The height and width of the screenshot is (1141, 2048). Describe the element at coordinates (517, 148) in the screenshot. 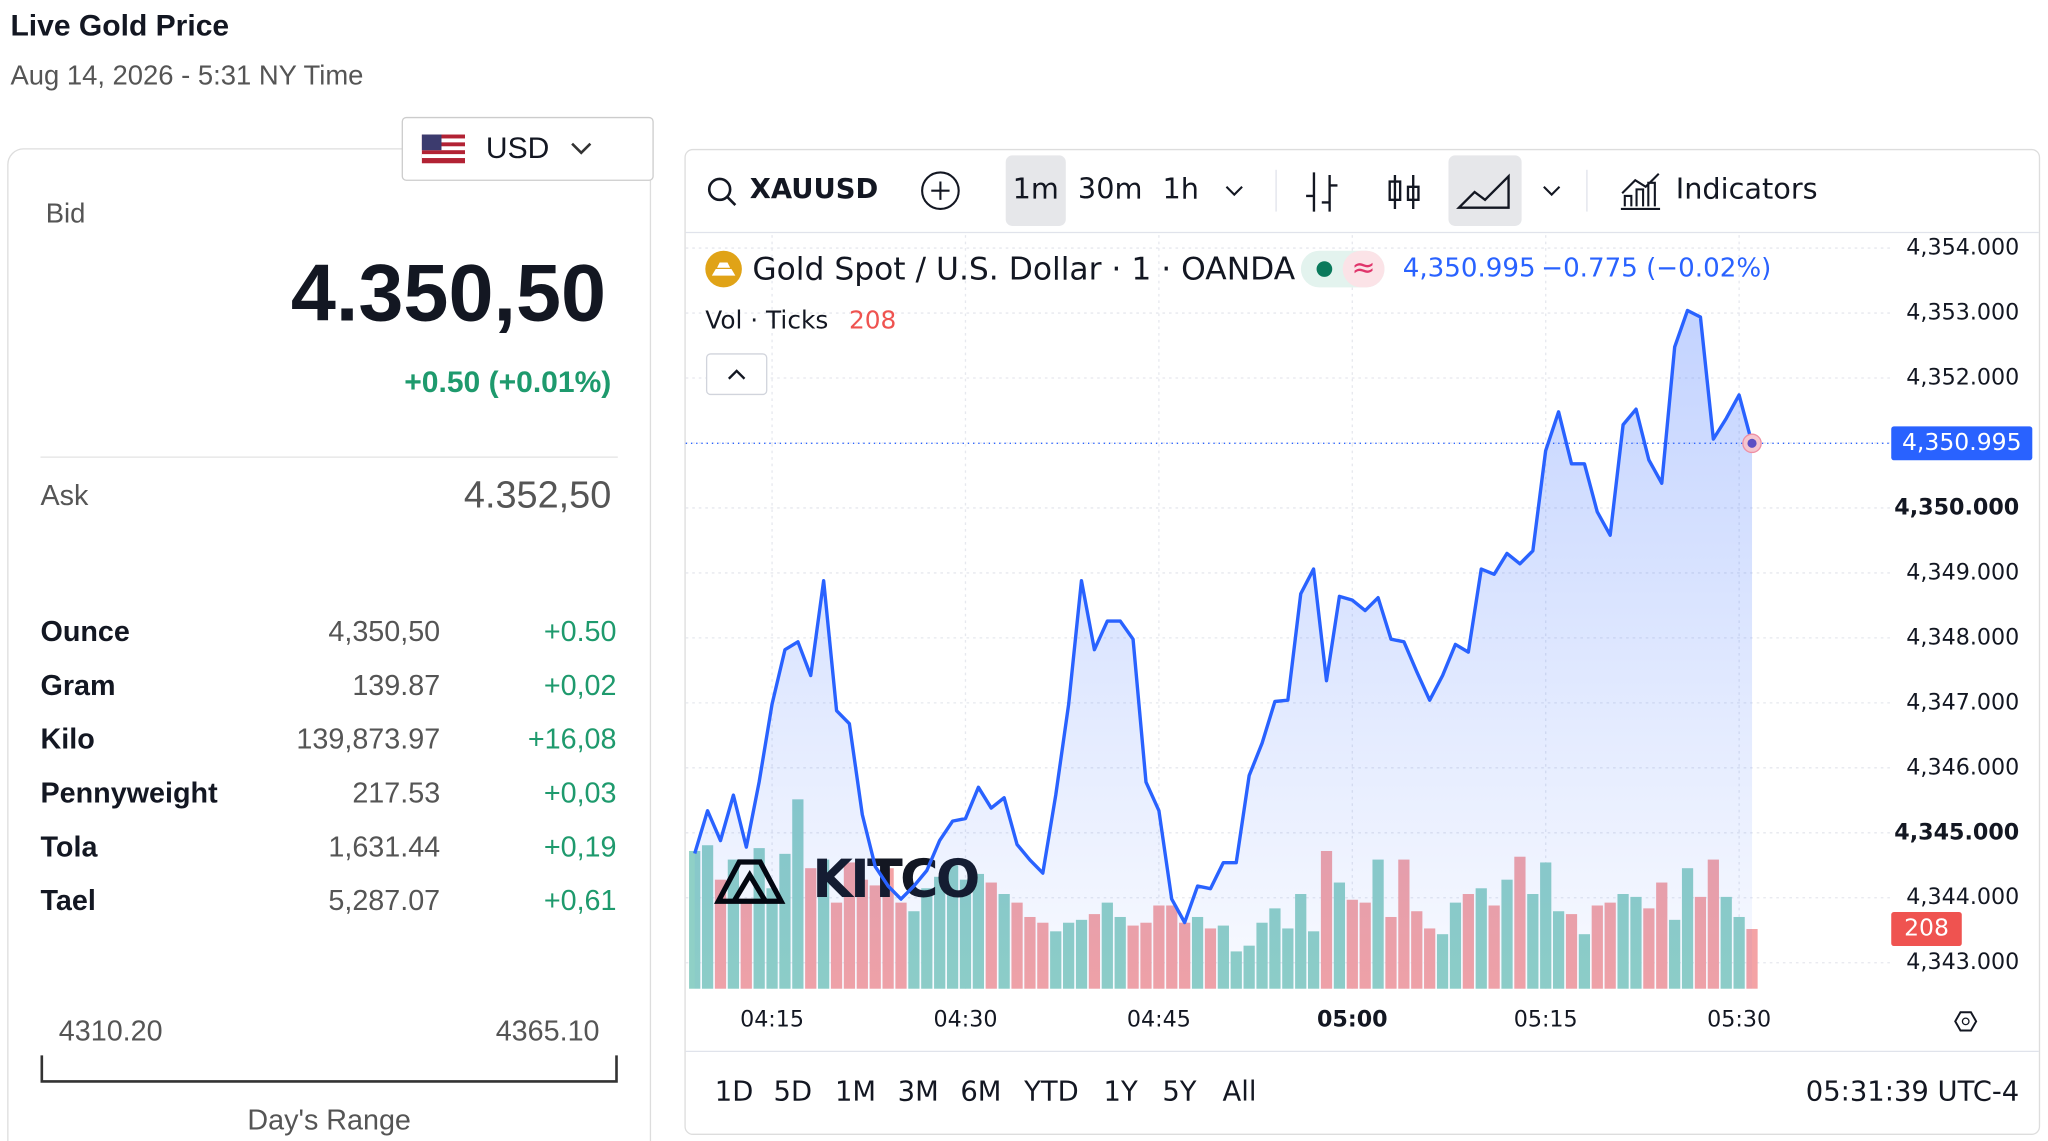

I see `currency: USD` at that location.